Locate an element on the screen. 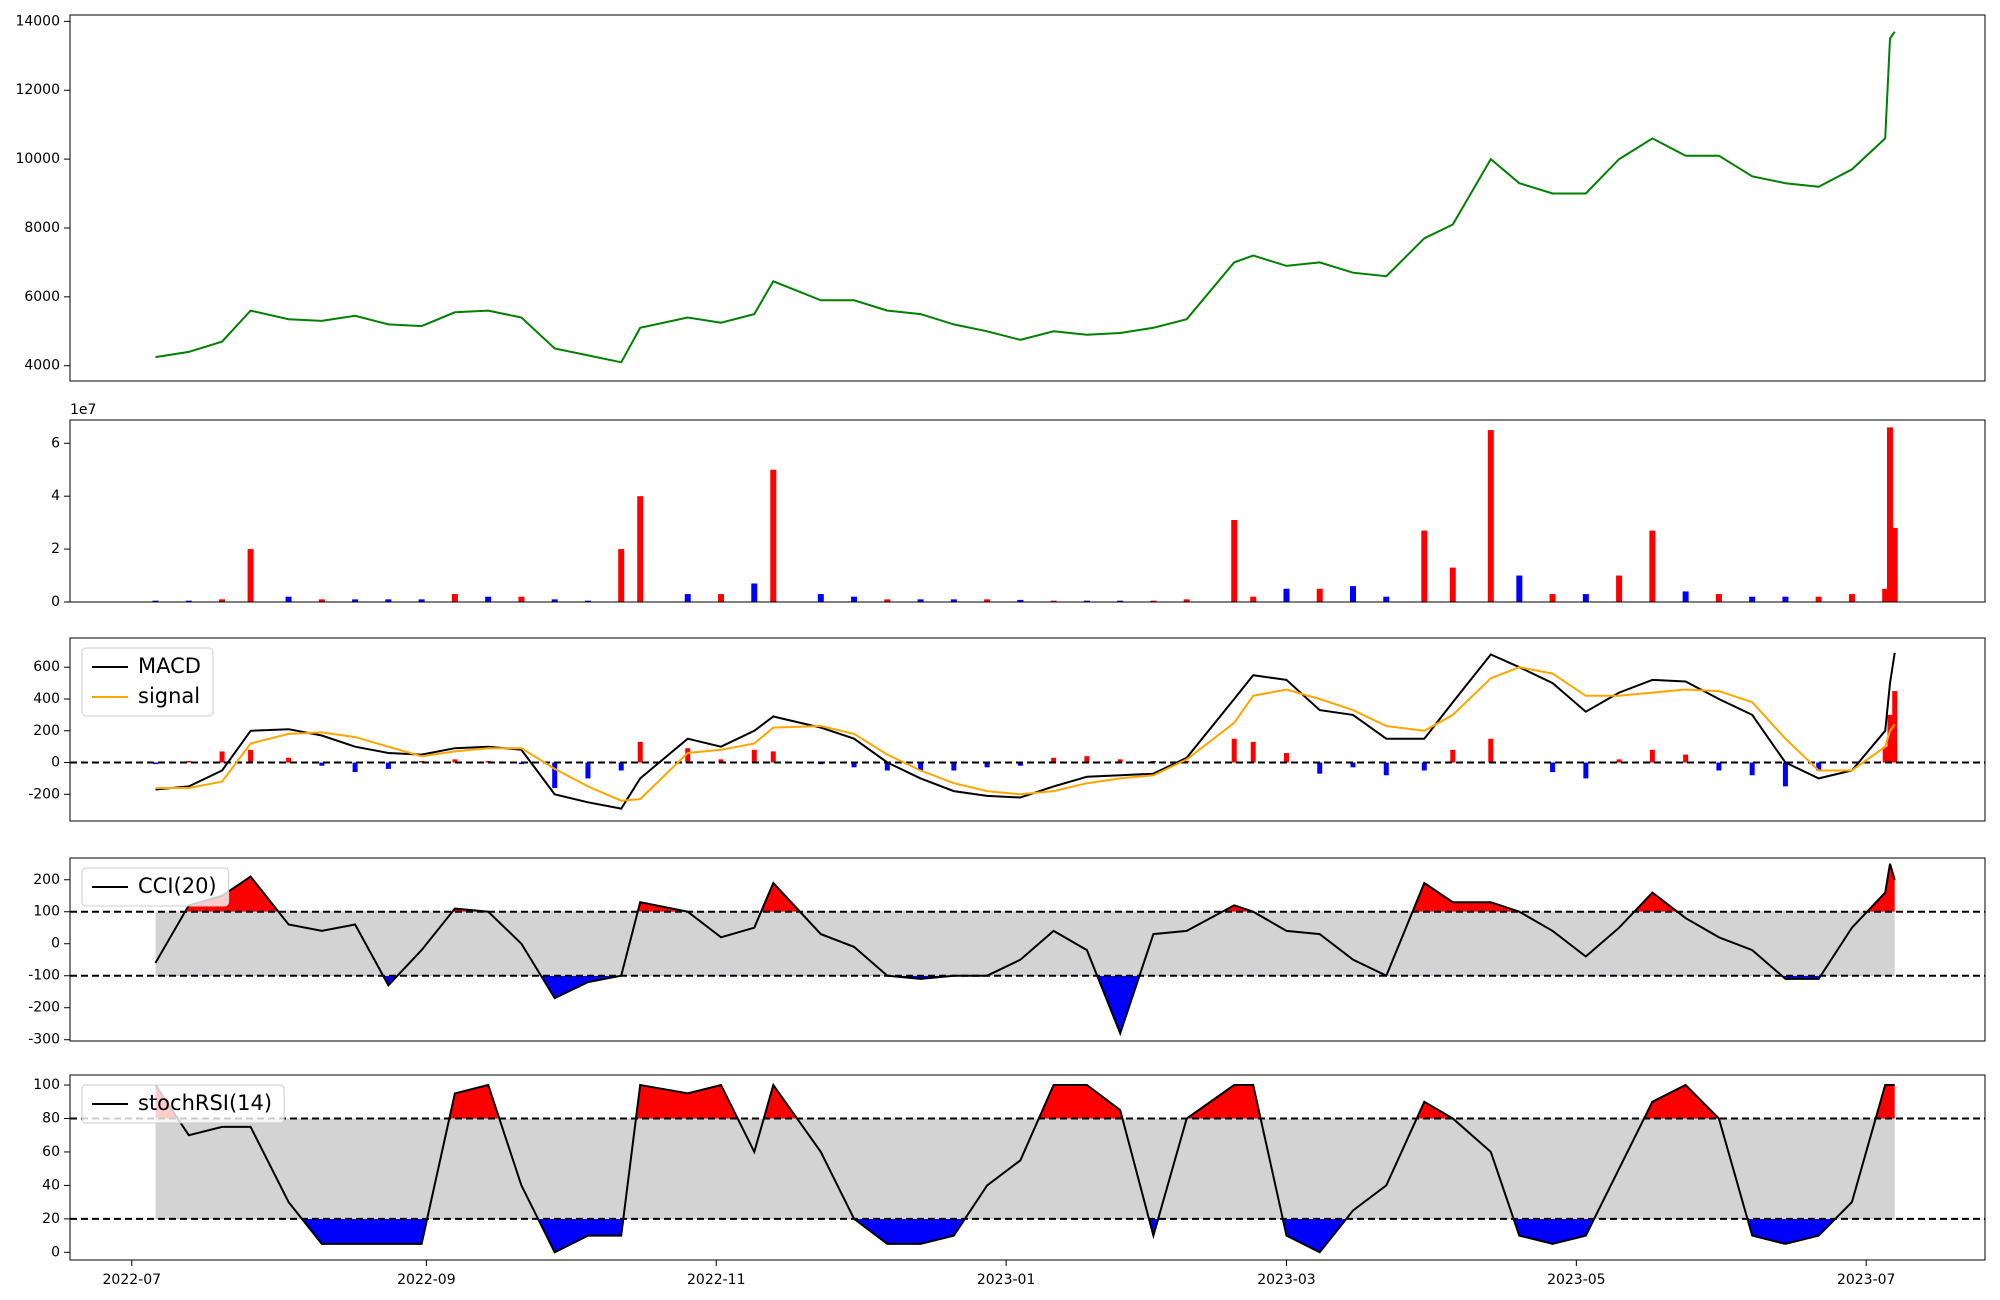  panel: -300 -200 -100 0 100 200 CCI(20) is located at coordinates (1007, 952).